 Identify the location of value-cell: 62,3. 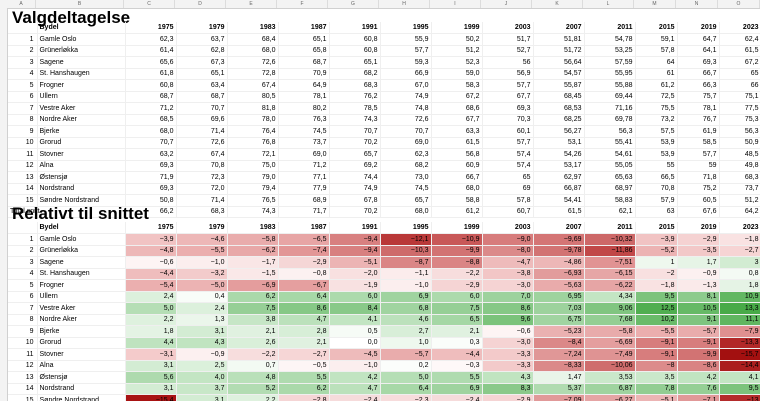
(406, 154).